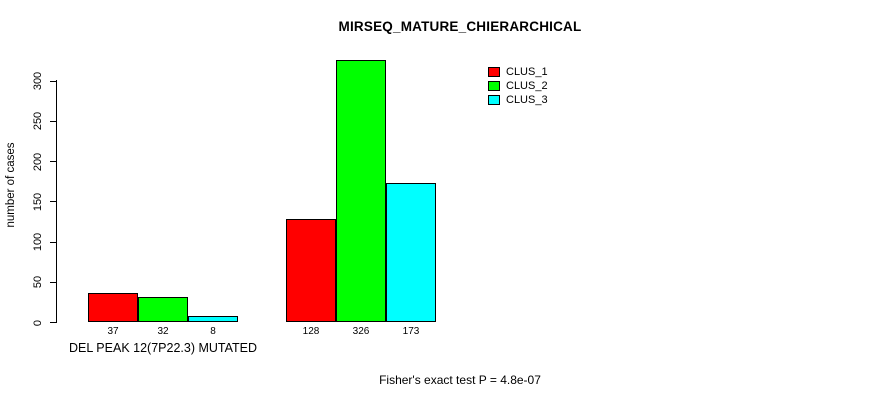  I want to click on legend-label: CLUS_1, so click(527, 72).